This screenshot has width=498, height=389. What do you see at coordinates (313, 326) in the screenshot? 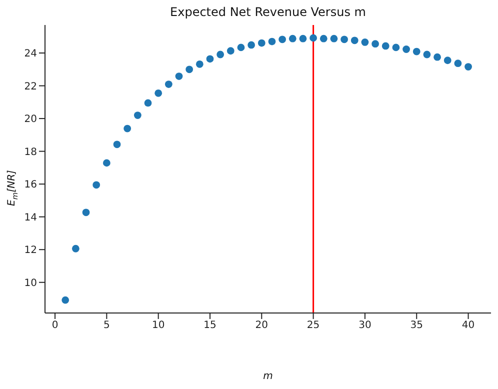
I see `x-tick-label: 25` at bounding box center [313, 326].